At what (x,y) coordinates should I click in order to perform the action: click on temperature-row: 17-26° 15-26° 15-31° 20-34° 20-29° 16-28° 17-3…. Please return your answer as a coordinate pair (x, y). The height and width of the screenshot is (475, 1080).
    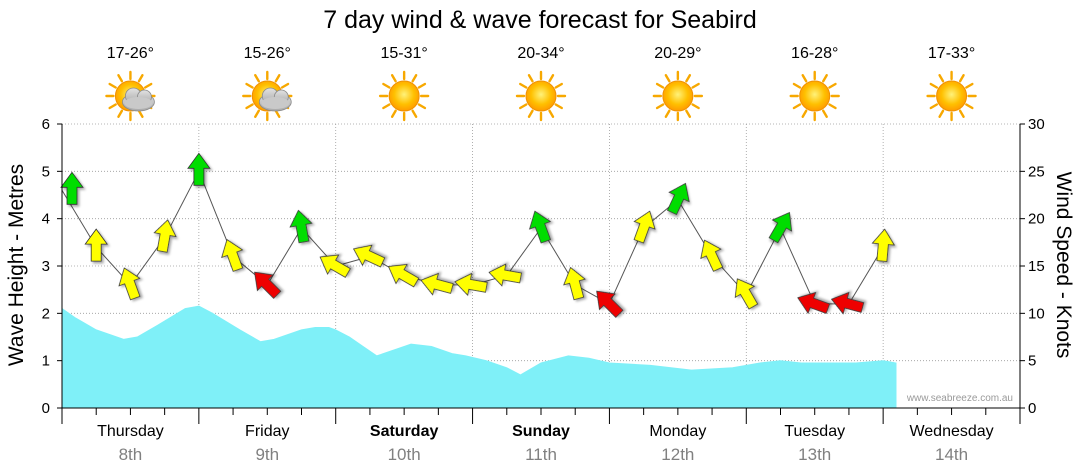
    Looking at the image, I should click on (541, 53).